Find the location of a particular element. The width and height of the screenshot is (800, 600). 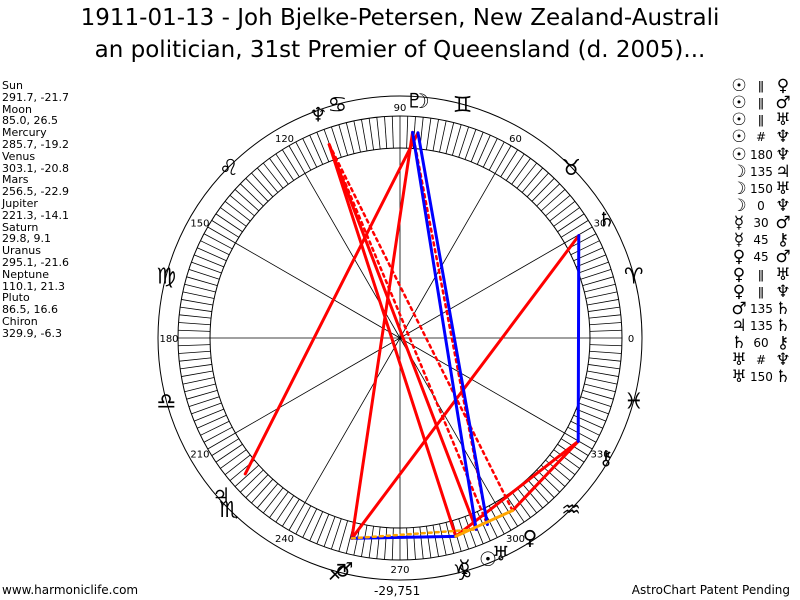

aspect-type: 180 is located at coordinates (761, 154).